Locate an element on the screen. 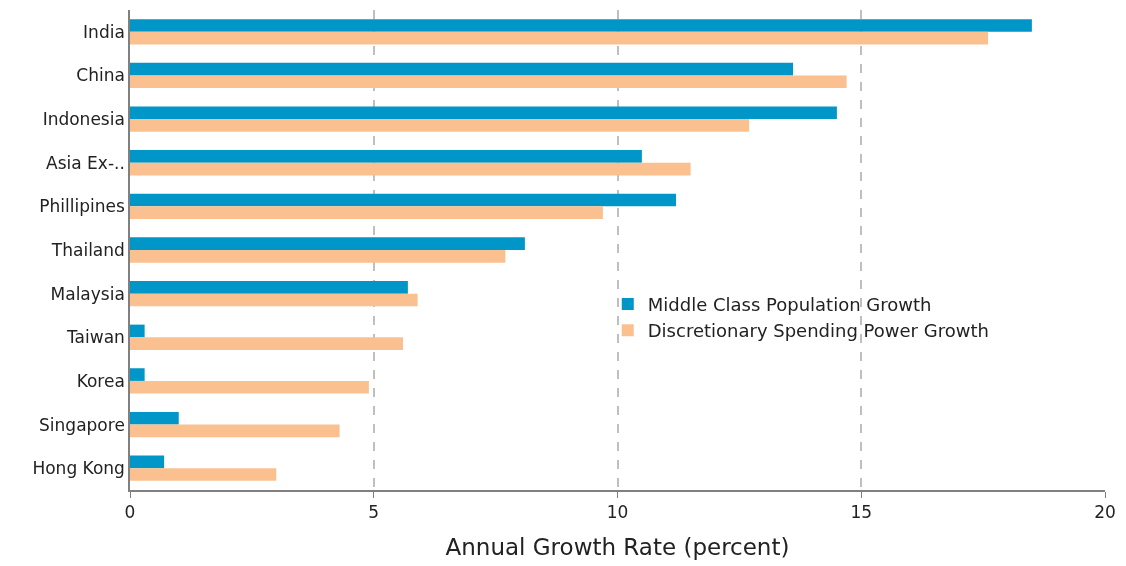  y-tick-label: China is located at coordinates (100, 75).